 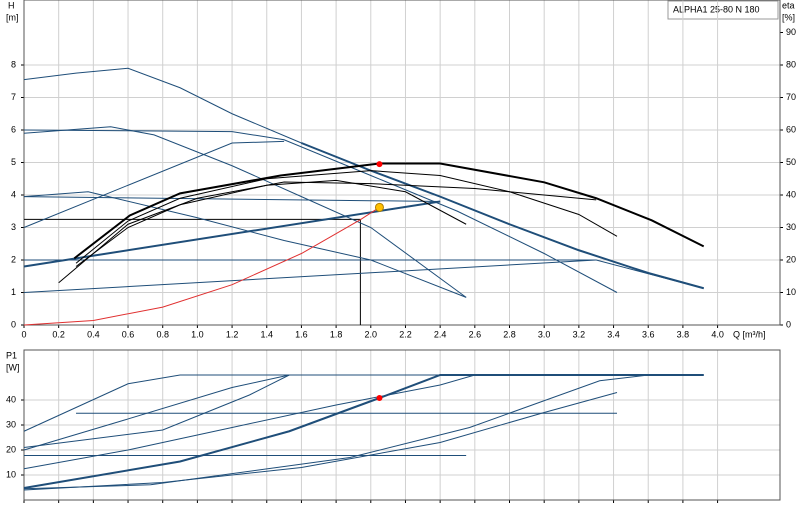 I want to click on y-tick-label: 4, so click(x=13, y=194).